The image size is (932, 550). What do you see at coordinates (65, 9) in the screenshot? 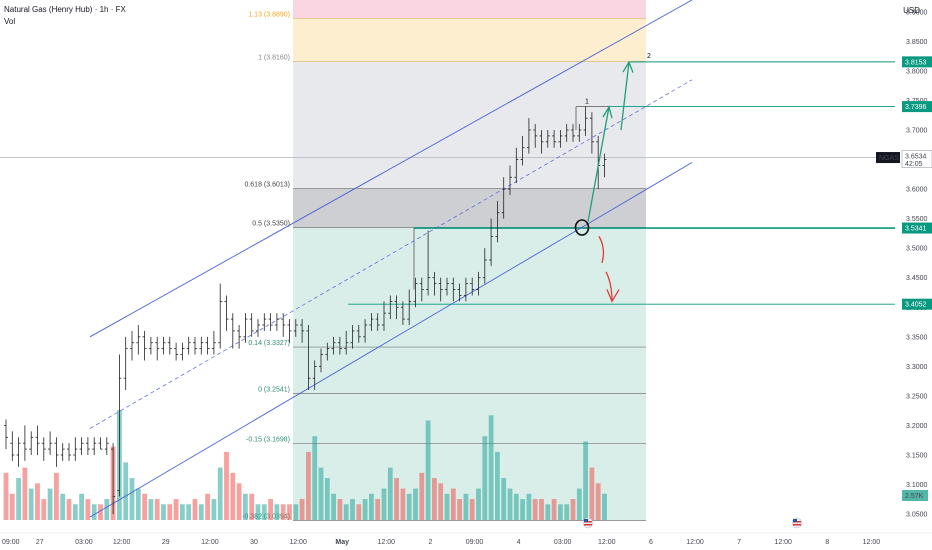
I see `symbol-title: Natural Gas (Henry Hub) · 1h · FX` at bounding box center [65, 9].